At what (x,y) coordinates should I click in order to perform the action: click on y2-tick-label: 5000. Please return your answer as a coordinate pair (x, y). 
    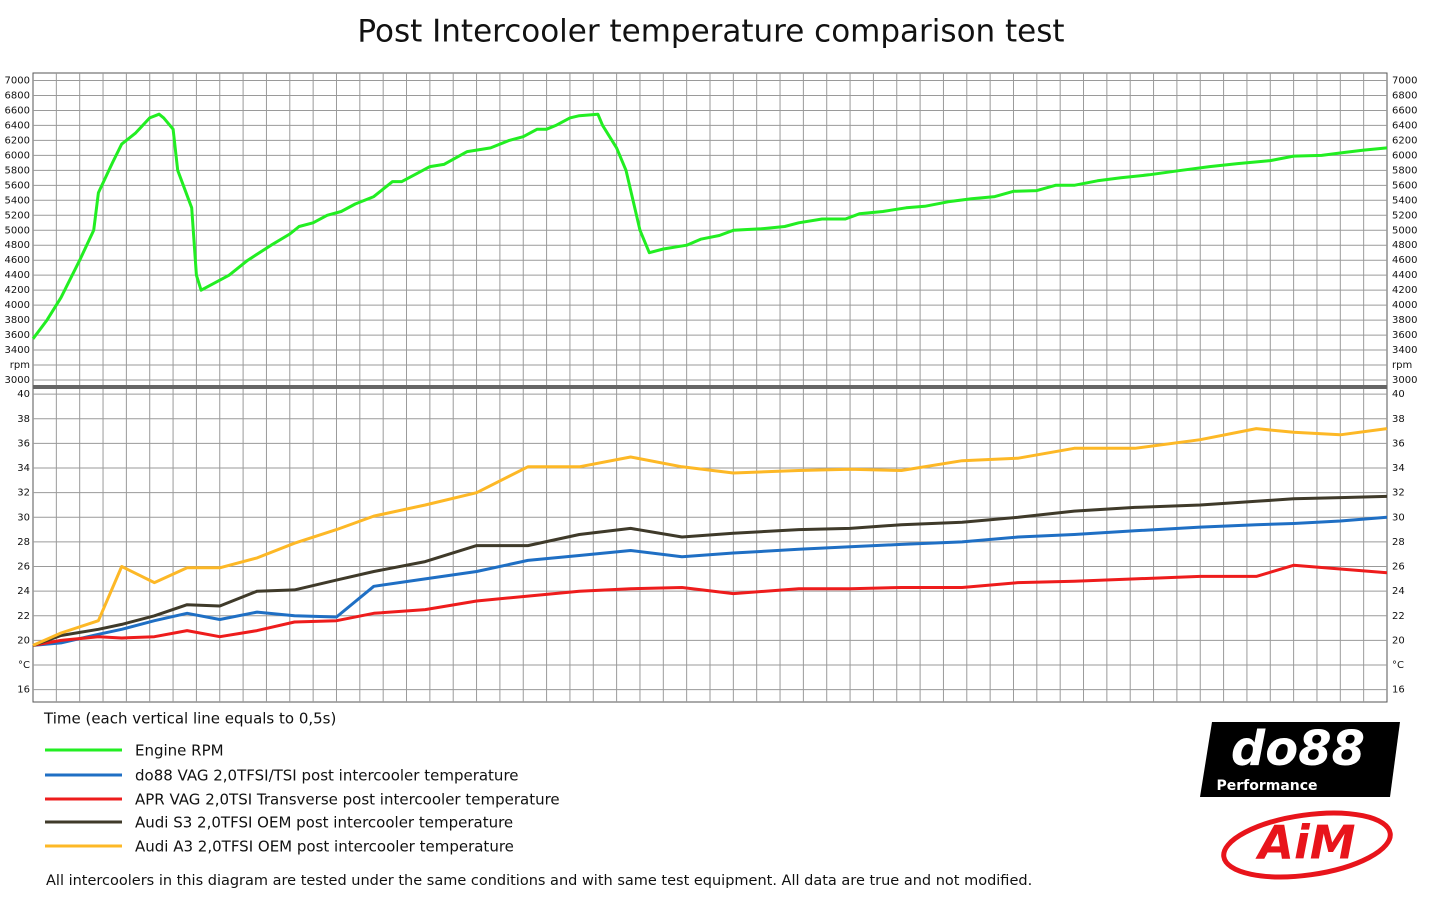
    Looking at the image, I should click on (1404, 230).